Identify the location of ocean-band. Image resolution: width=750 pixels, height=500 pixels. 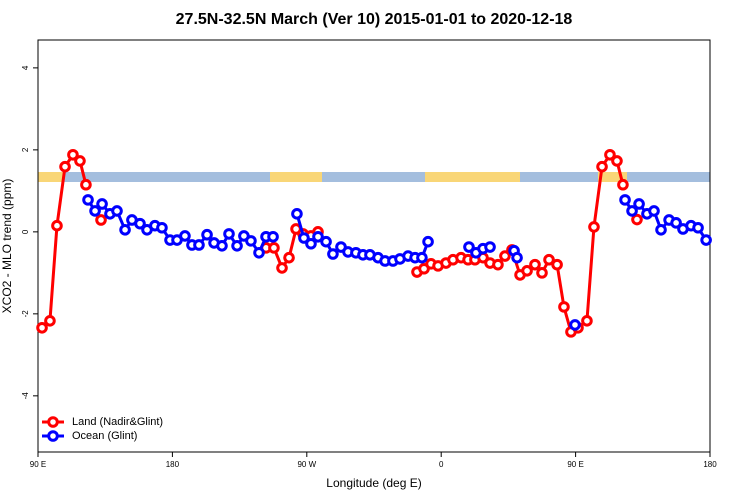
(374, 177).